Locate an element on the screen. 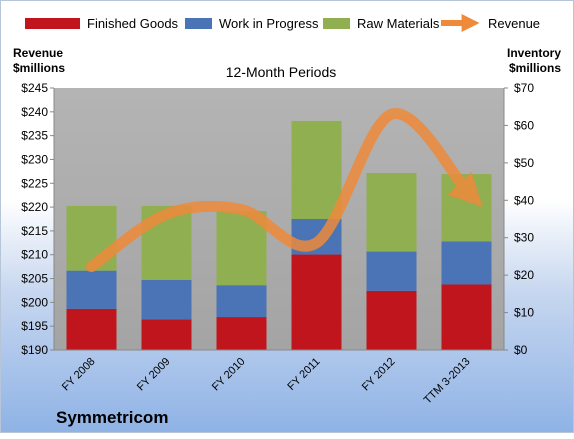 This screenshot has width=574, height=439. x-tick-label: TTM 3-2013 is located at coordinates (447, 381).